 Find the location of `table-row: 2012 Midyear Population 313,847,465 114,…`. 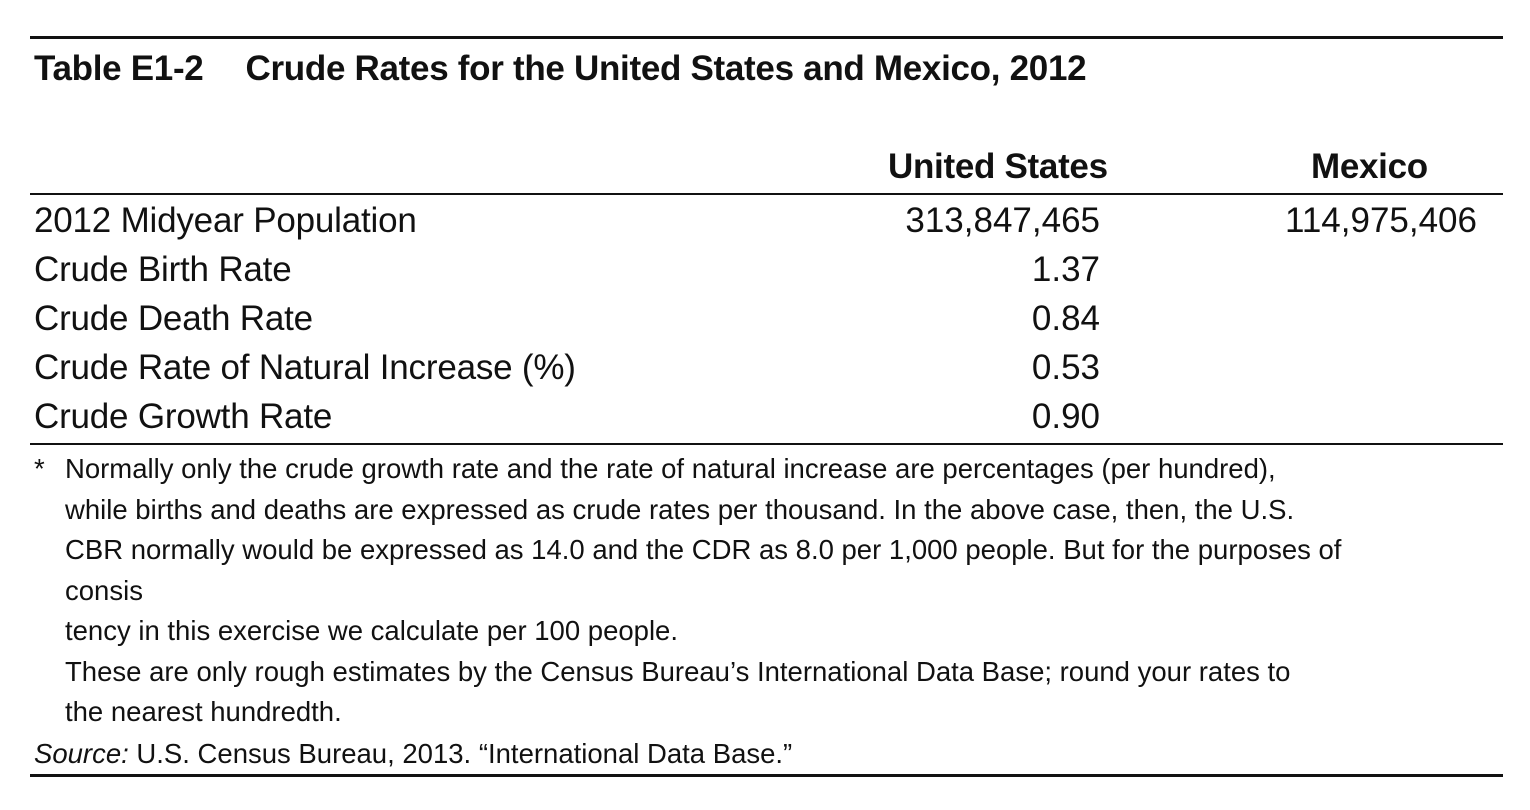

table-row: 2012 Midyear Population 313,847,465 114,… is located at coordinates (766, 220).